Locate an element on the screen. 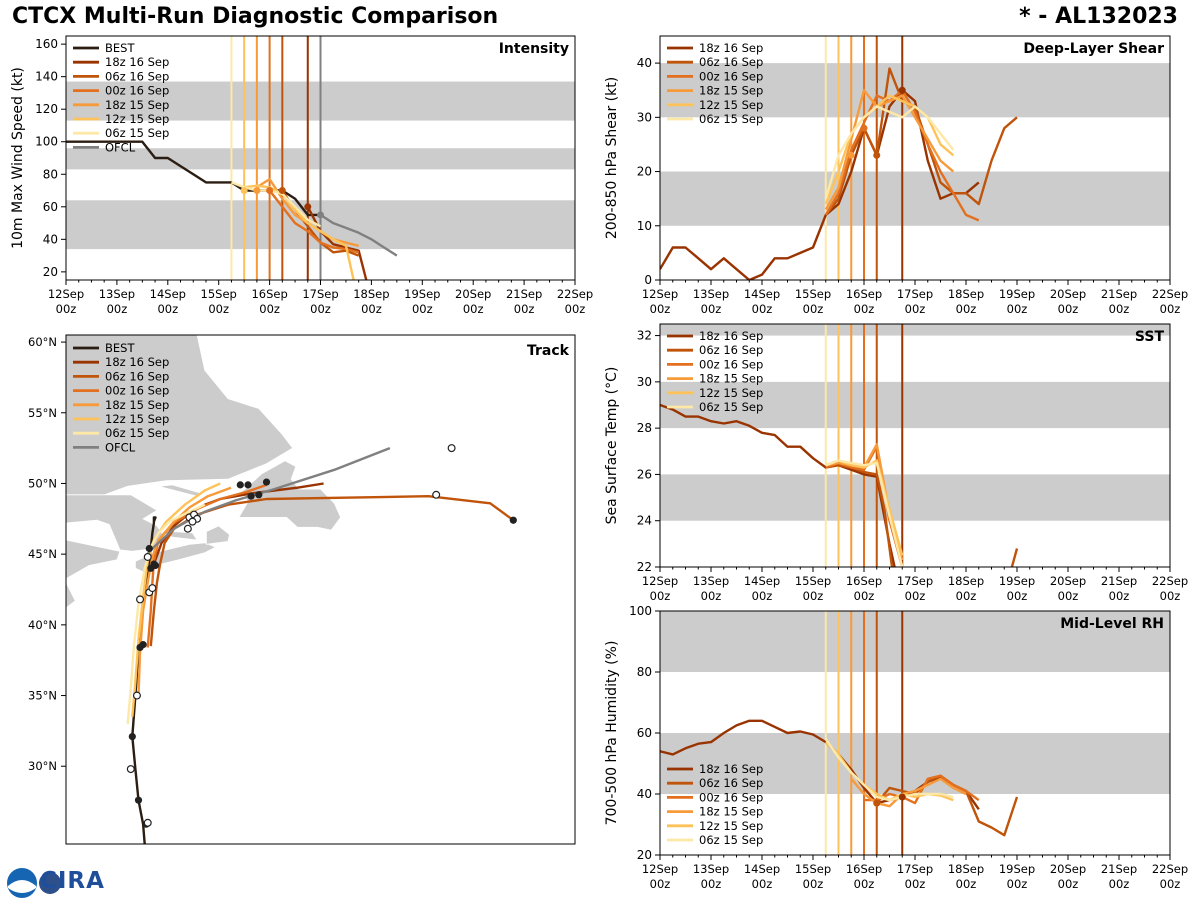  sst-xtick-label-1: 13Sep is located at coordinates (711, 581).